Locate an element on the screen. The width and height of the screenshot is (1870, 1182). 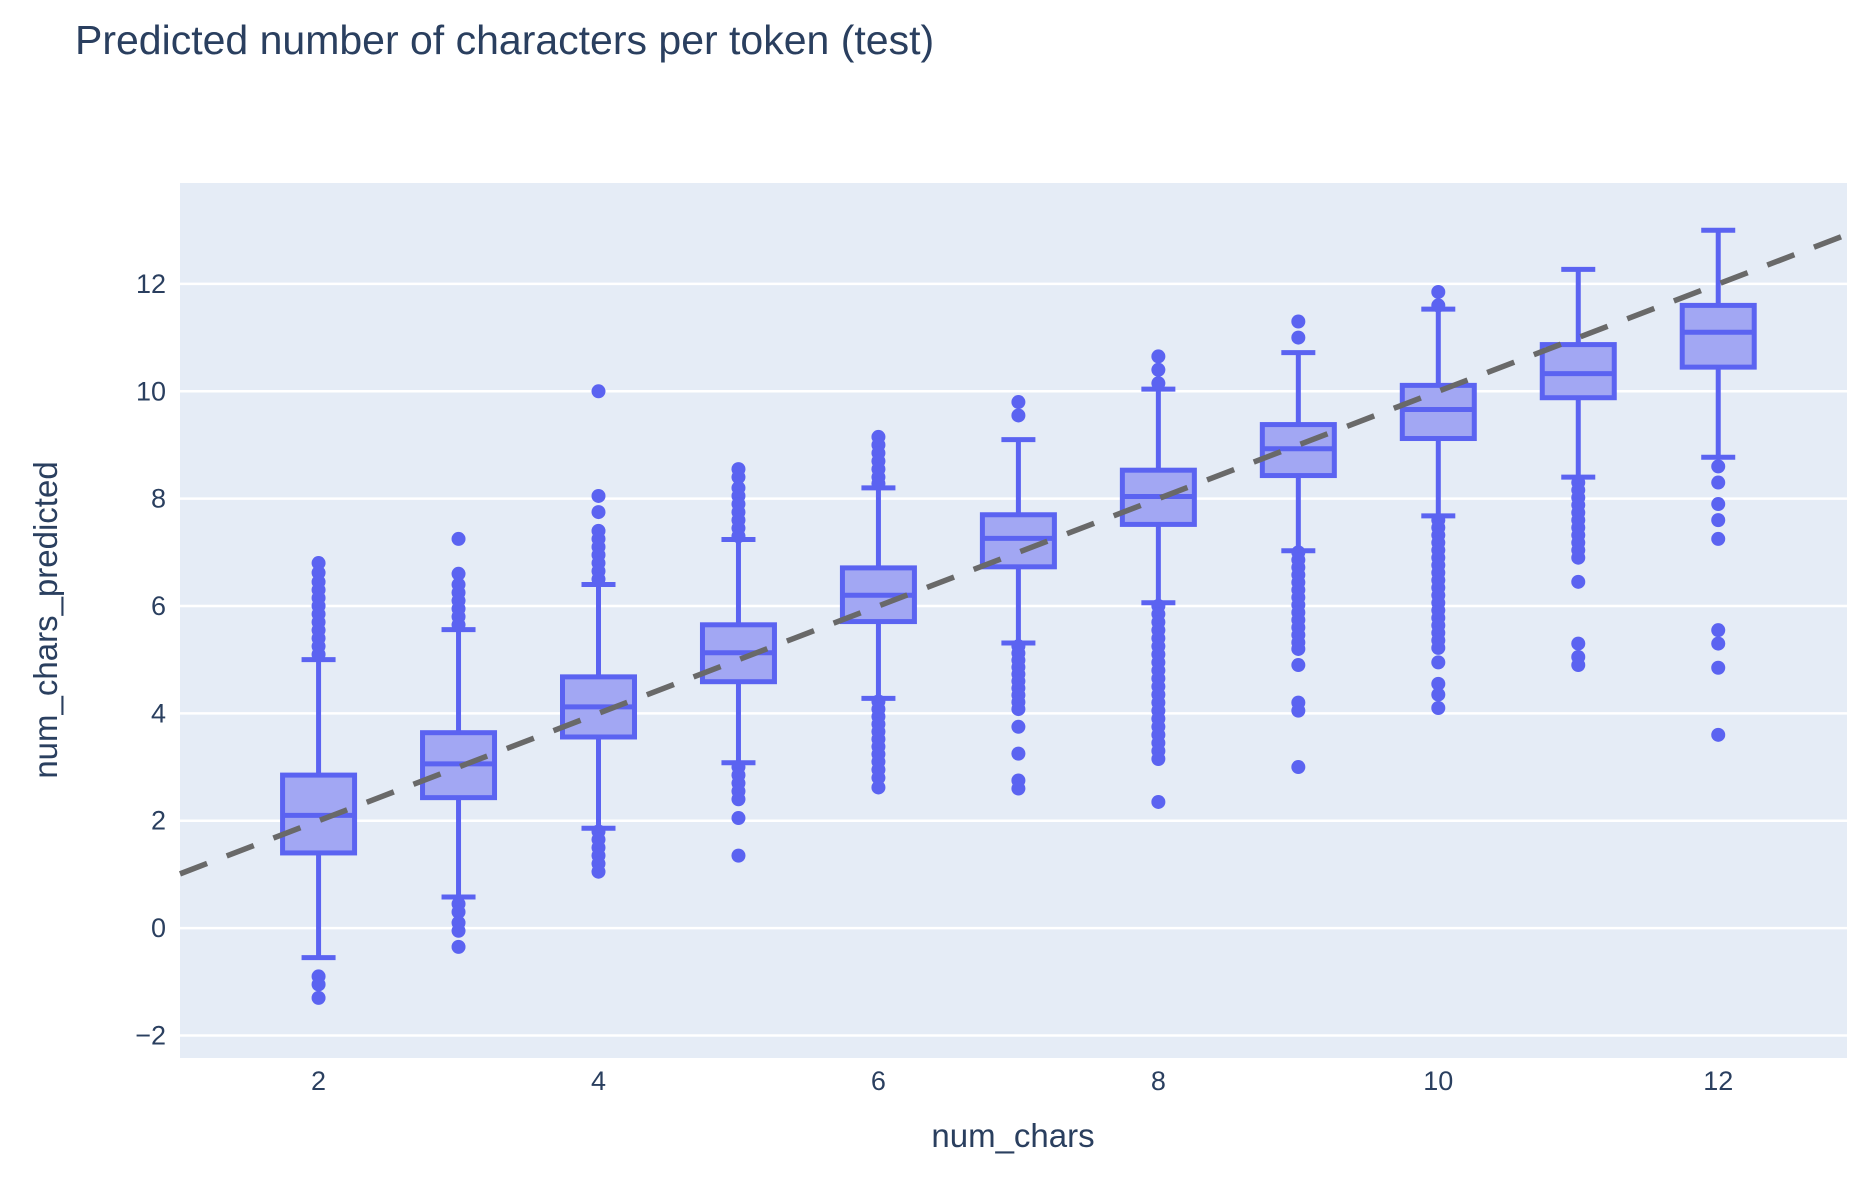
x-tick-label-10: 10 is located at coordinates (1438, 1081).